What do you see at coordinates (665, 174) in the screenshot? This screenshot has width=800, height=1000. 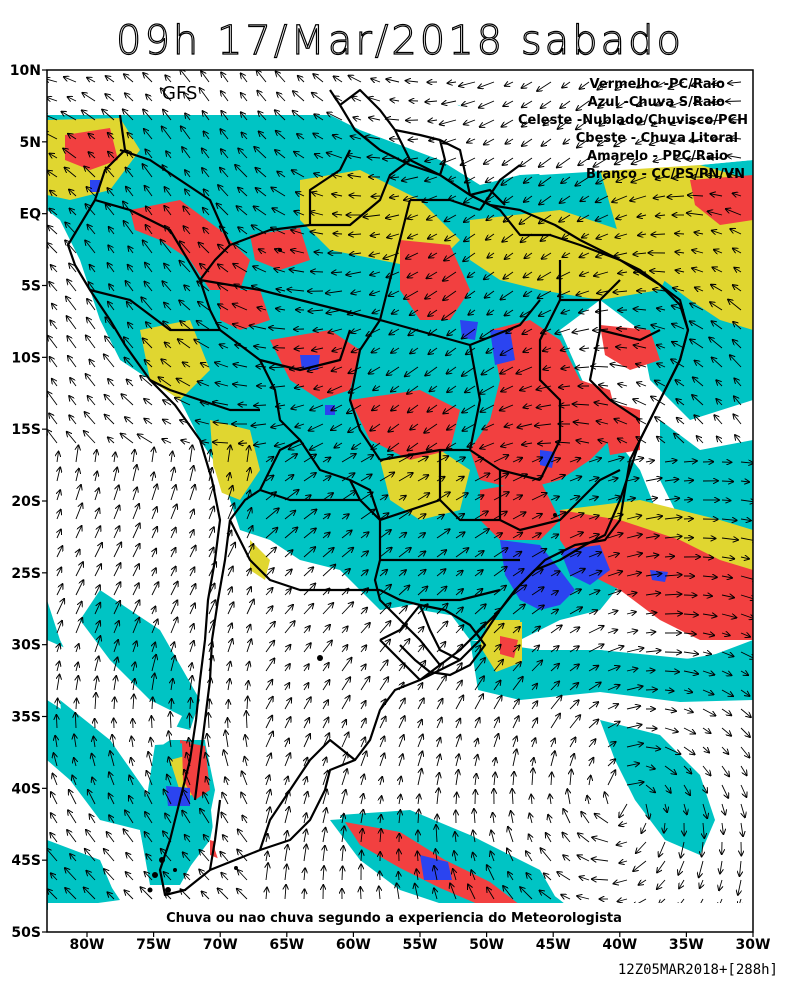 I see `legend-item-white: Branco - CC/PS/PN/VN` at bounding box center [665, 174].